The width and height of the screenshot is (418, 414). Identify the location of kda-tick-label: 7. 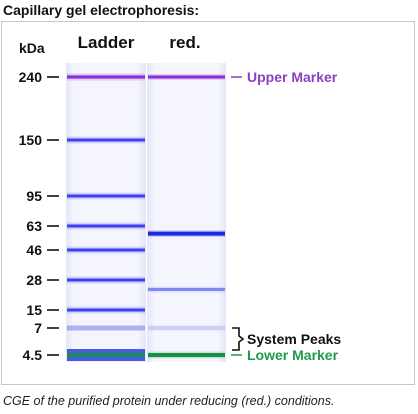
(38, 328).